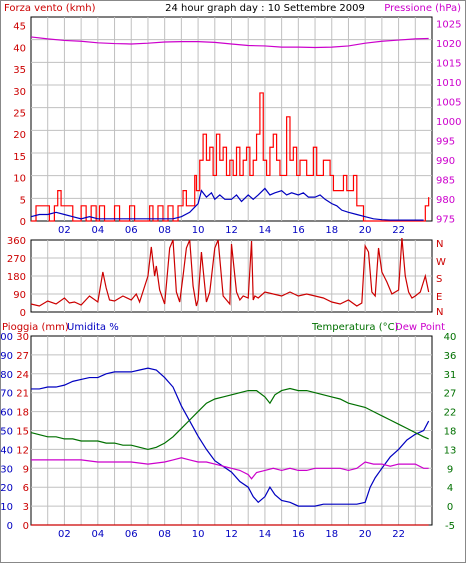  What do you see at coordinates (19, 70) in the screenshot?
I see `wind-axis-tick-label: 35` at bounding box center [19, 70].